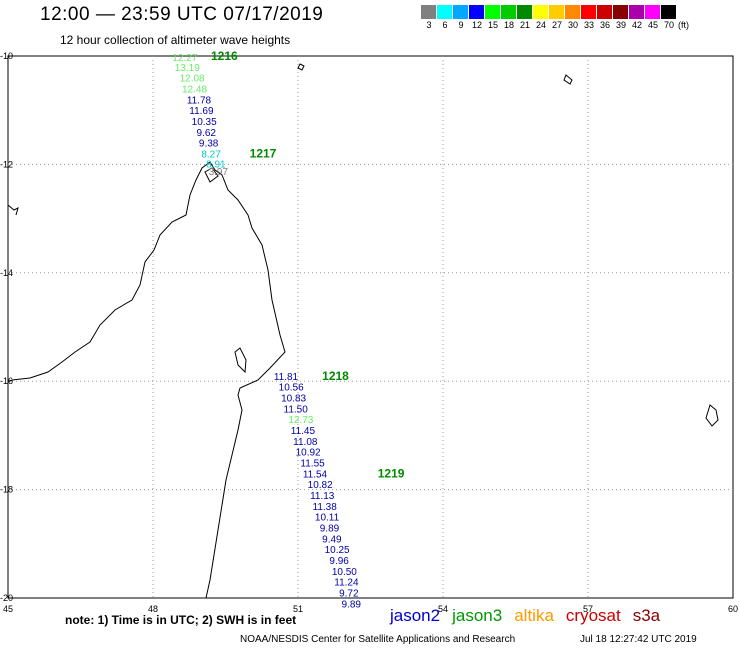 Image resolution: width=740 pixels, height=650 pixels. I want to click on legend-label: 27, so click(556, 25).